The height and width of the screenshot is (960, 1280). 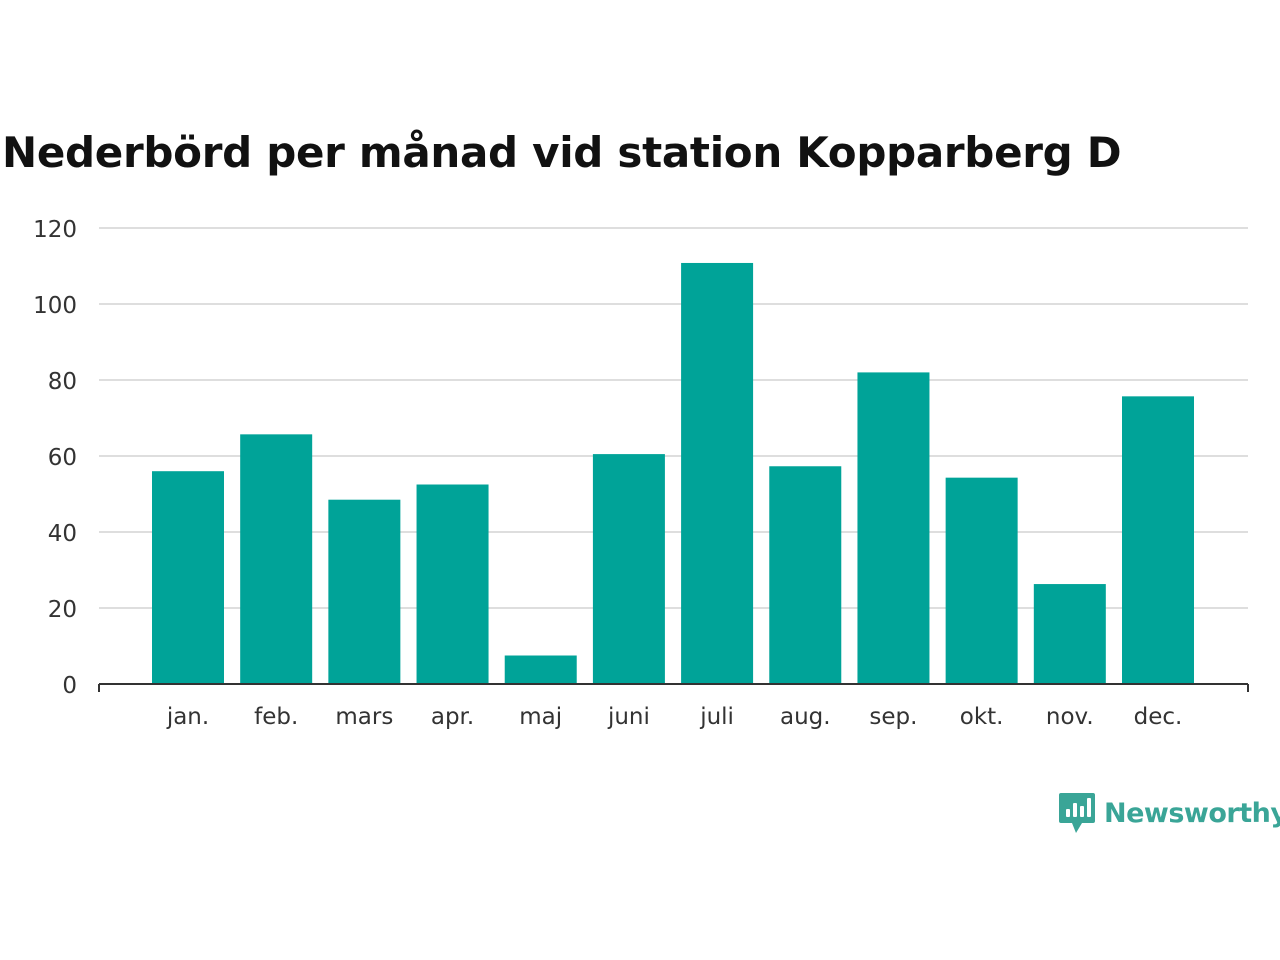 I want to click on y-tick-label: 0, so click(x=69, y=686).